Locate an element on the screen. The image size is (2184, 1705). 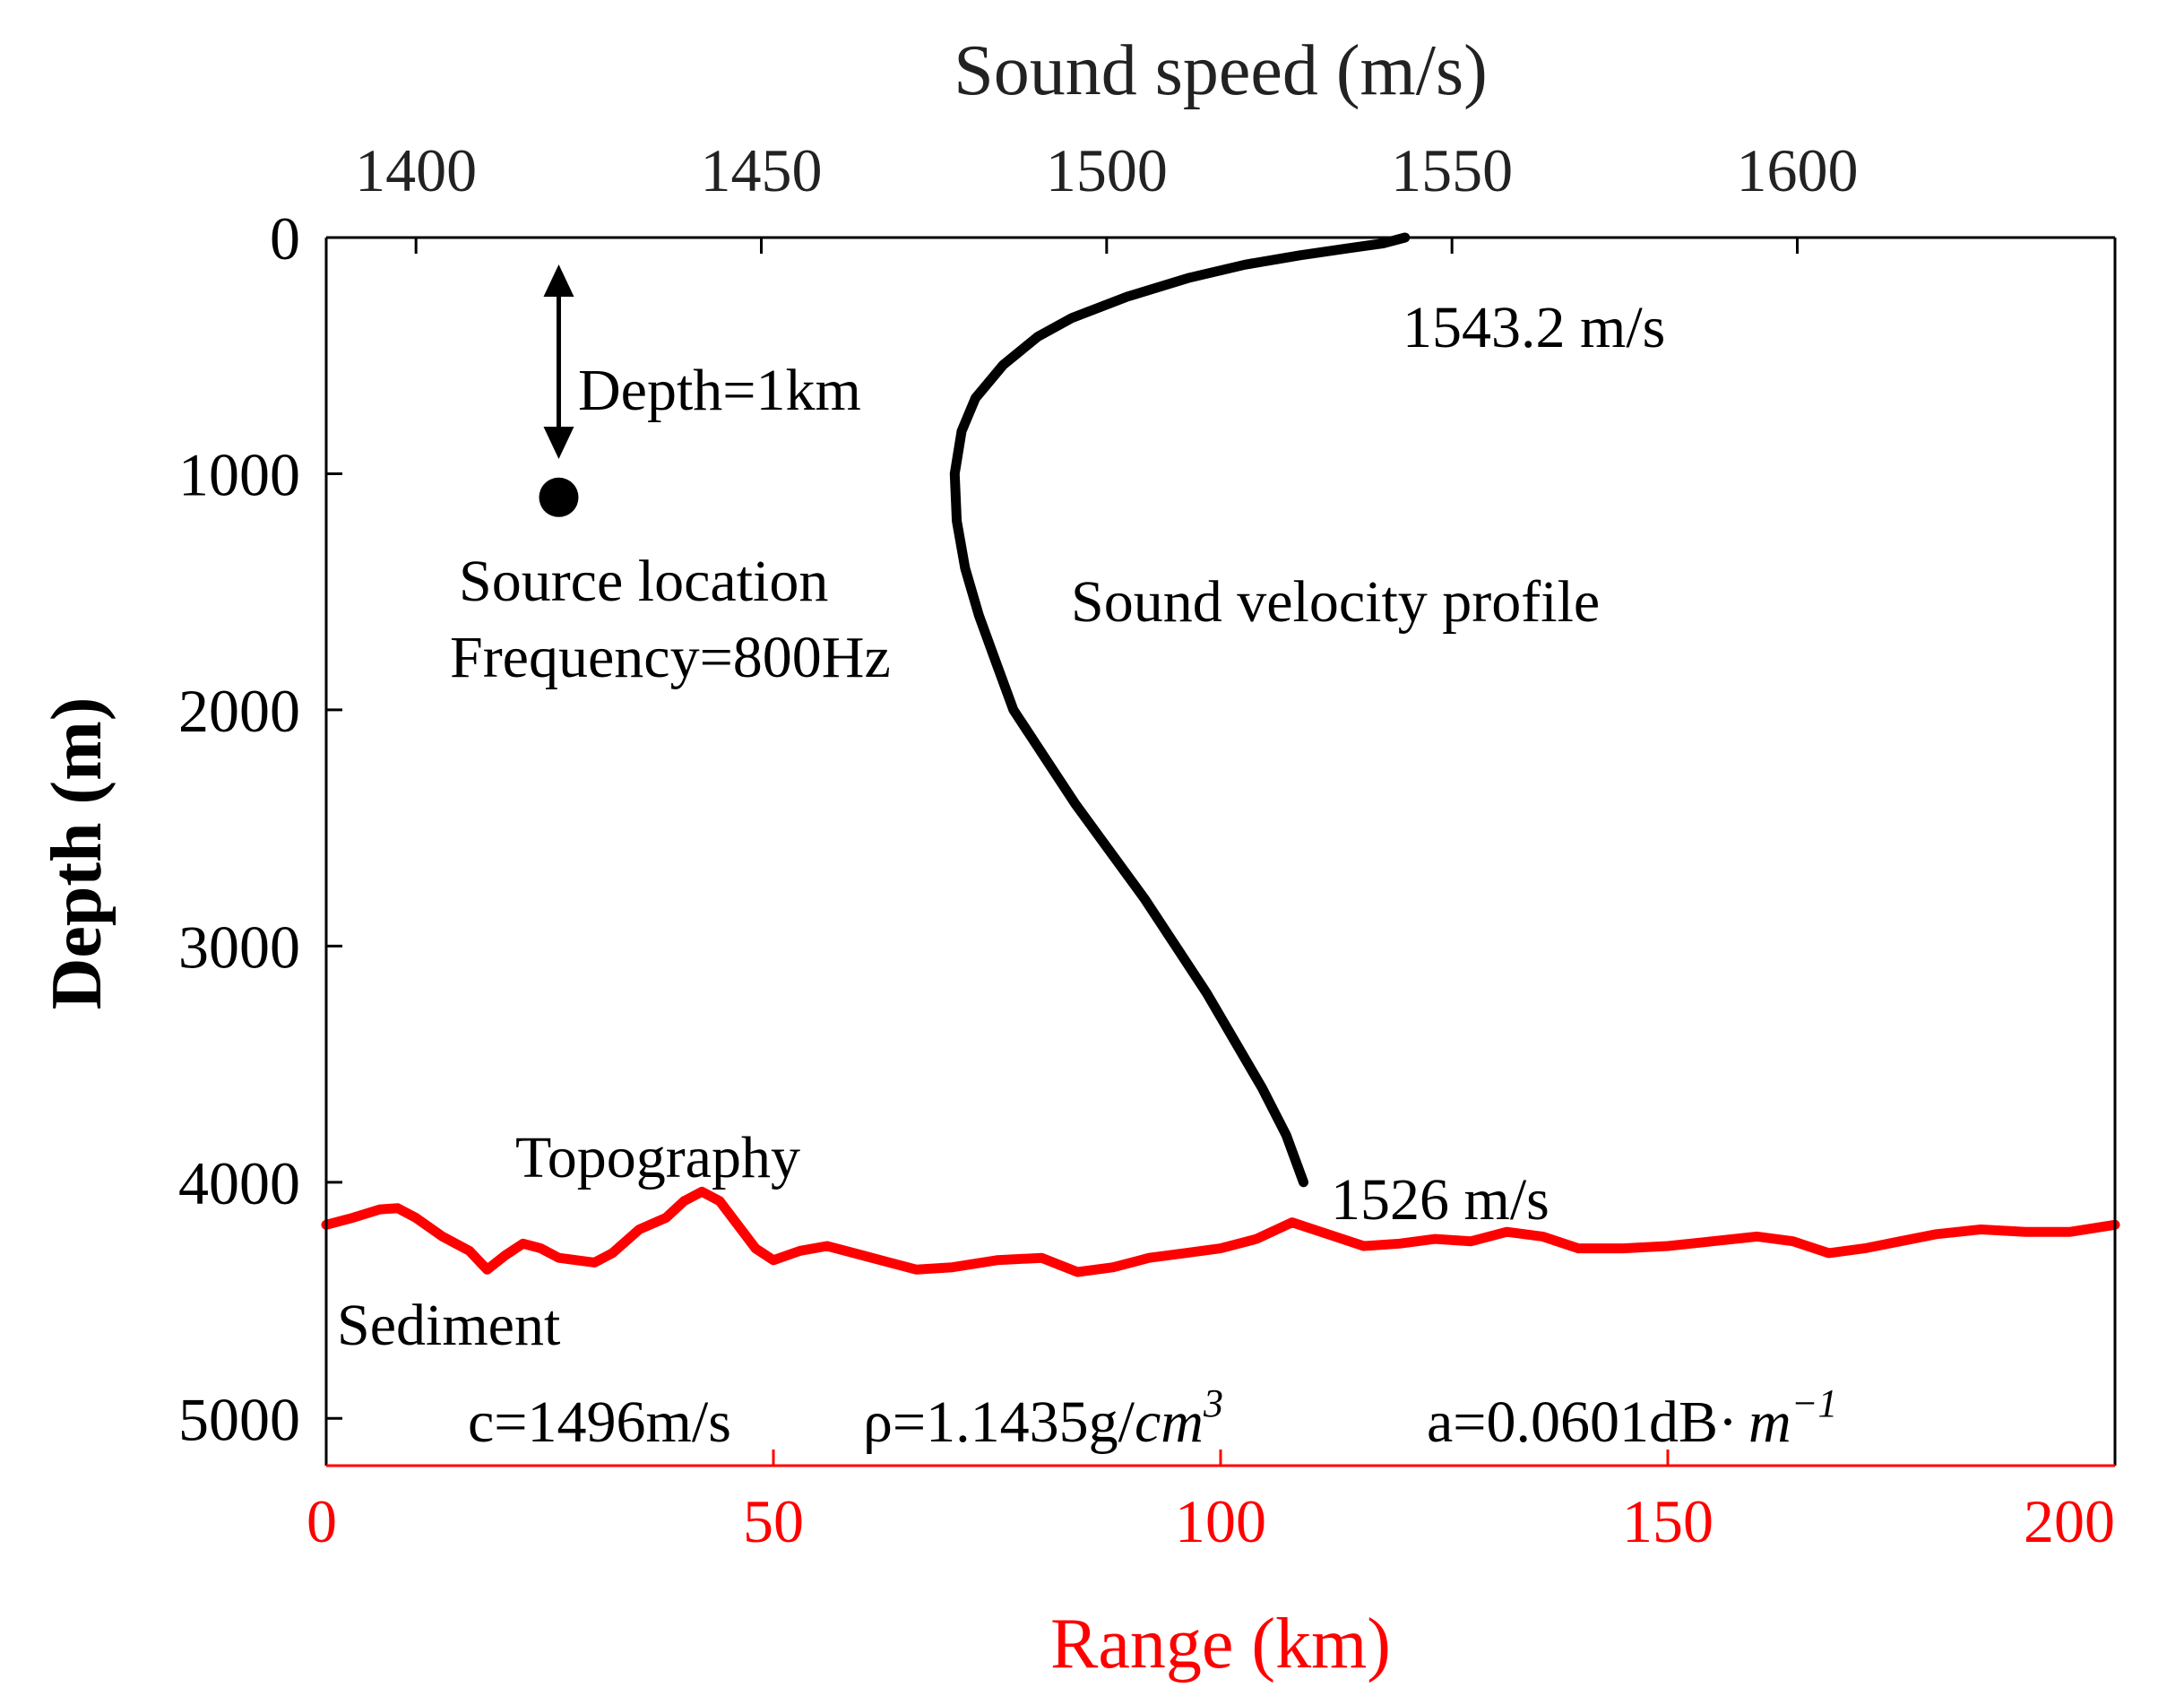
sediment-speed-label: c=1496m/s is located at coordinates (599, 1422).